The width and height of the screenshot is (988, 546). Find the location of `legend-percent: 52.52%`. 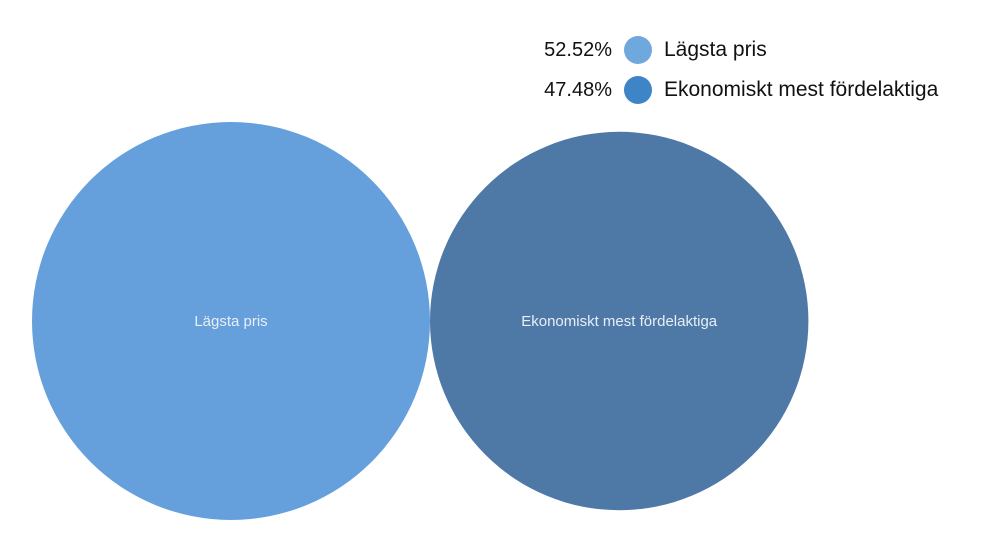

legend-percent: 52.52% is located at coordinates (578, 49).